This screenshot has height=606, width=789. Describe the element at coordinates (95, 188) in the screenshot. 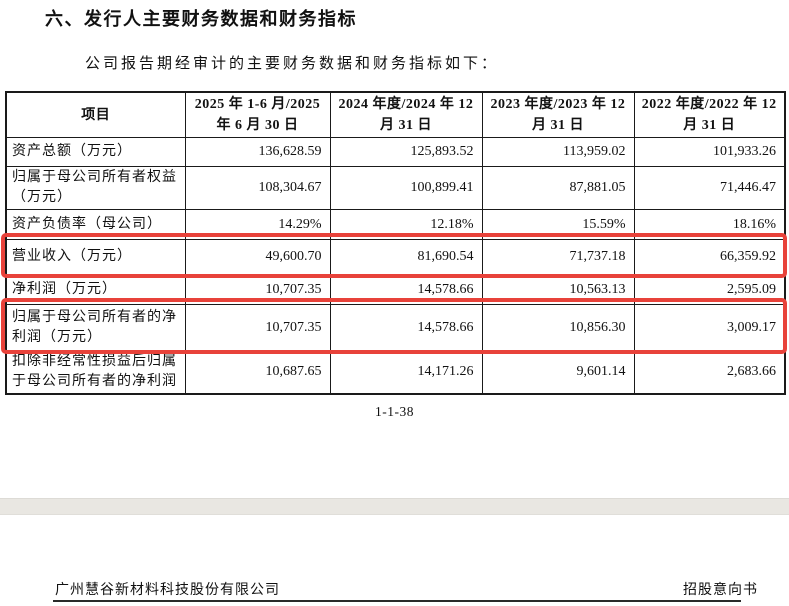

I see `row-label: 归属于母公司所有者权益（万元）` at that location.